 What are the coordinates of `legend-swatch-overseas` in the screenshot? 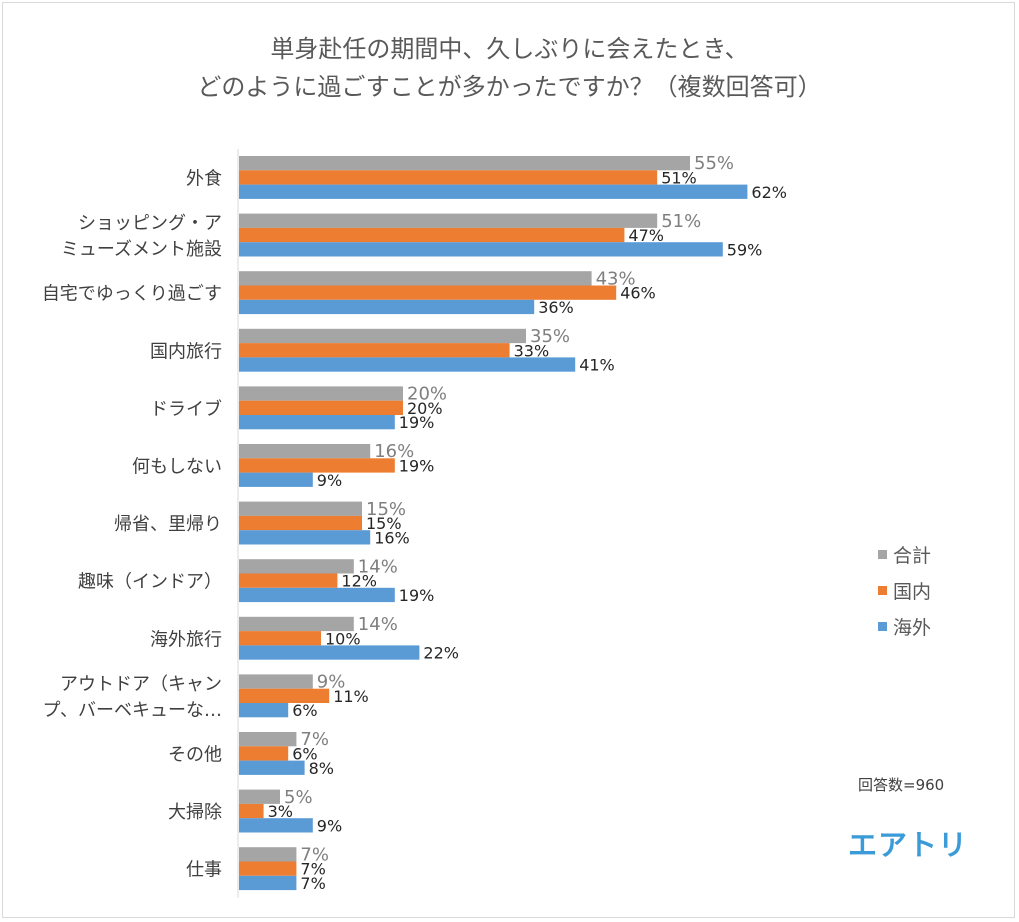 It's located at (882, 626).